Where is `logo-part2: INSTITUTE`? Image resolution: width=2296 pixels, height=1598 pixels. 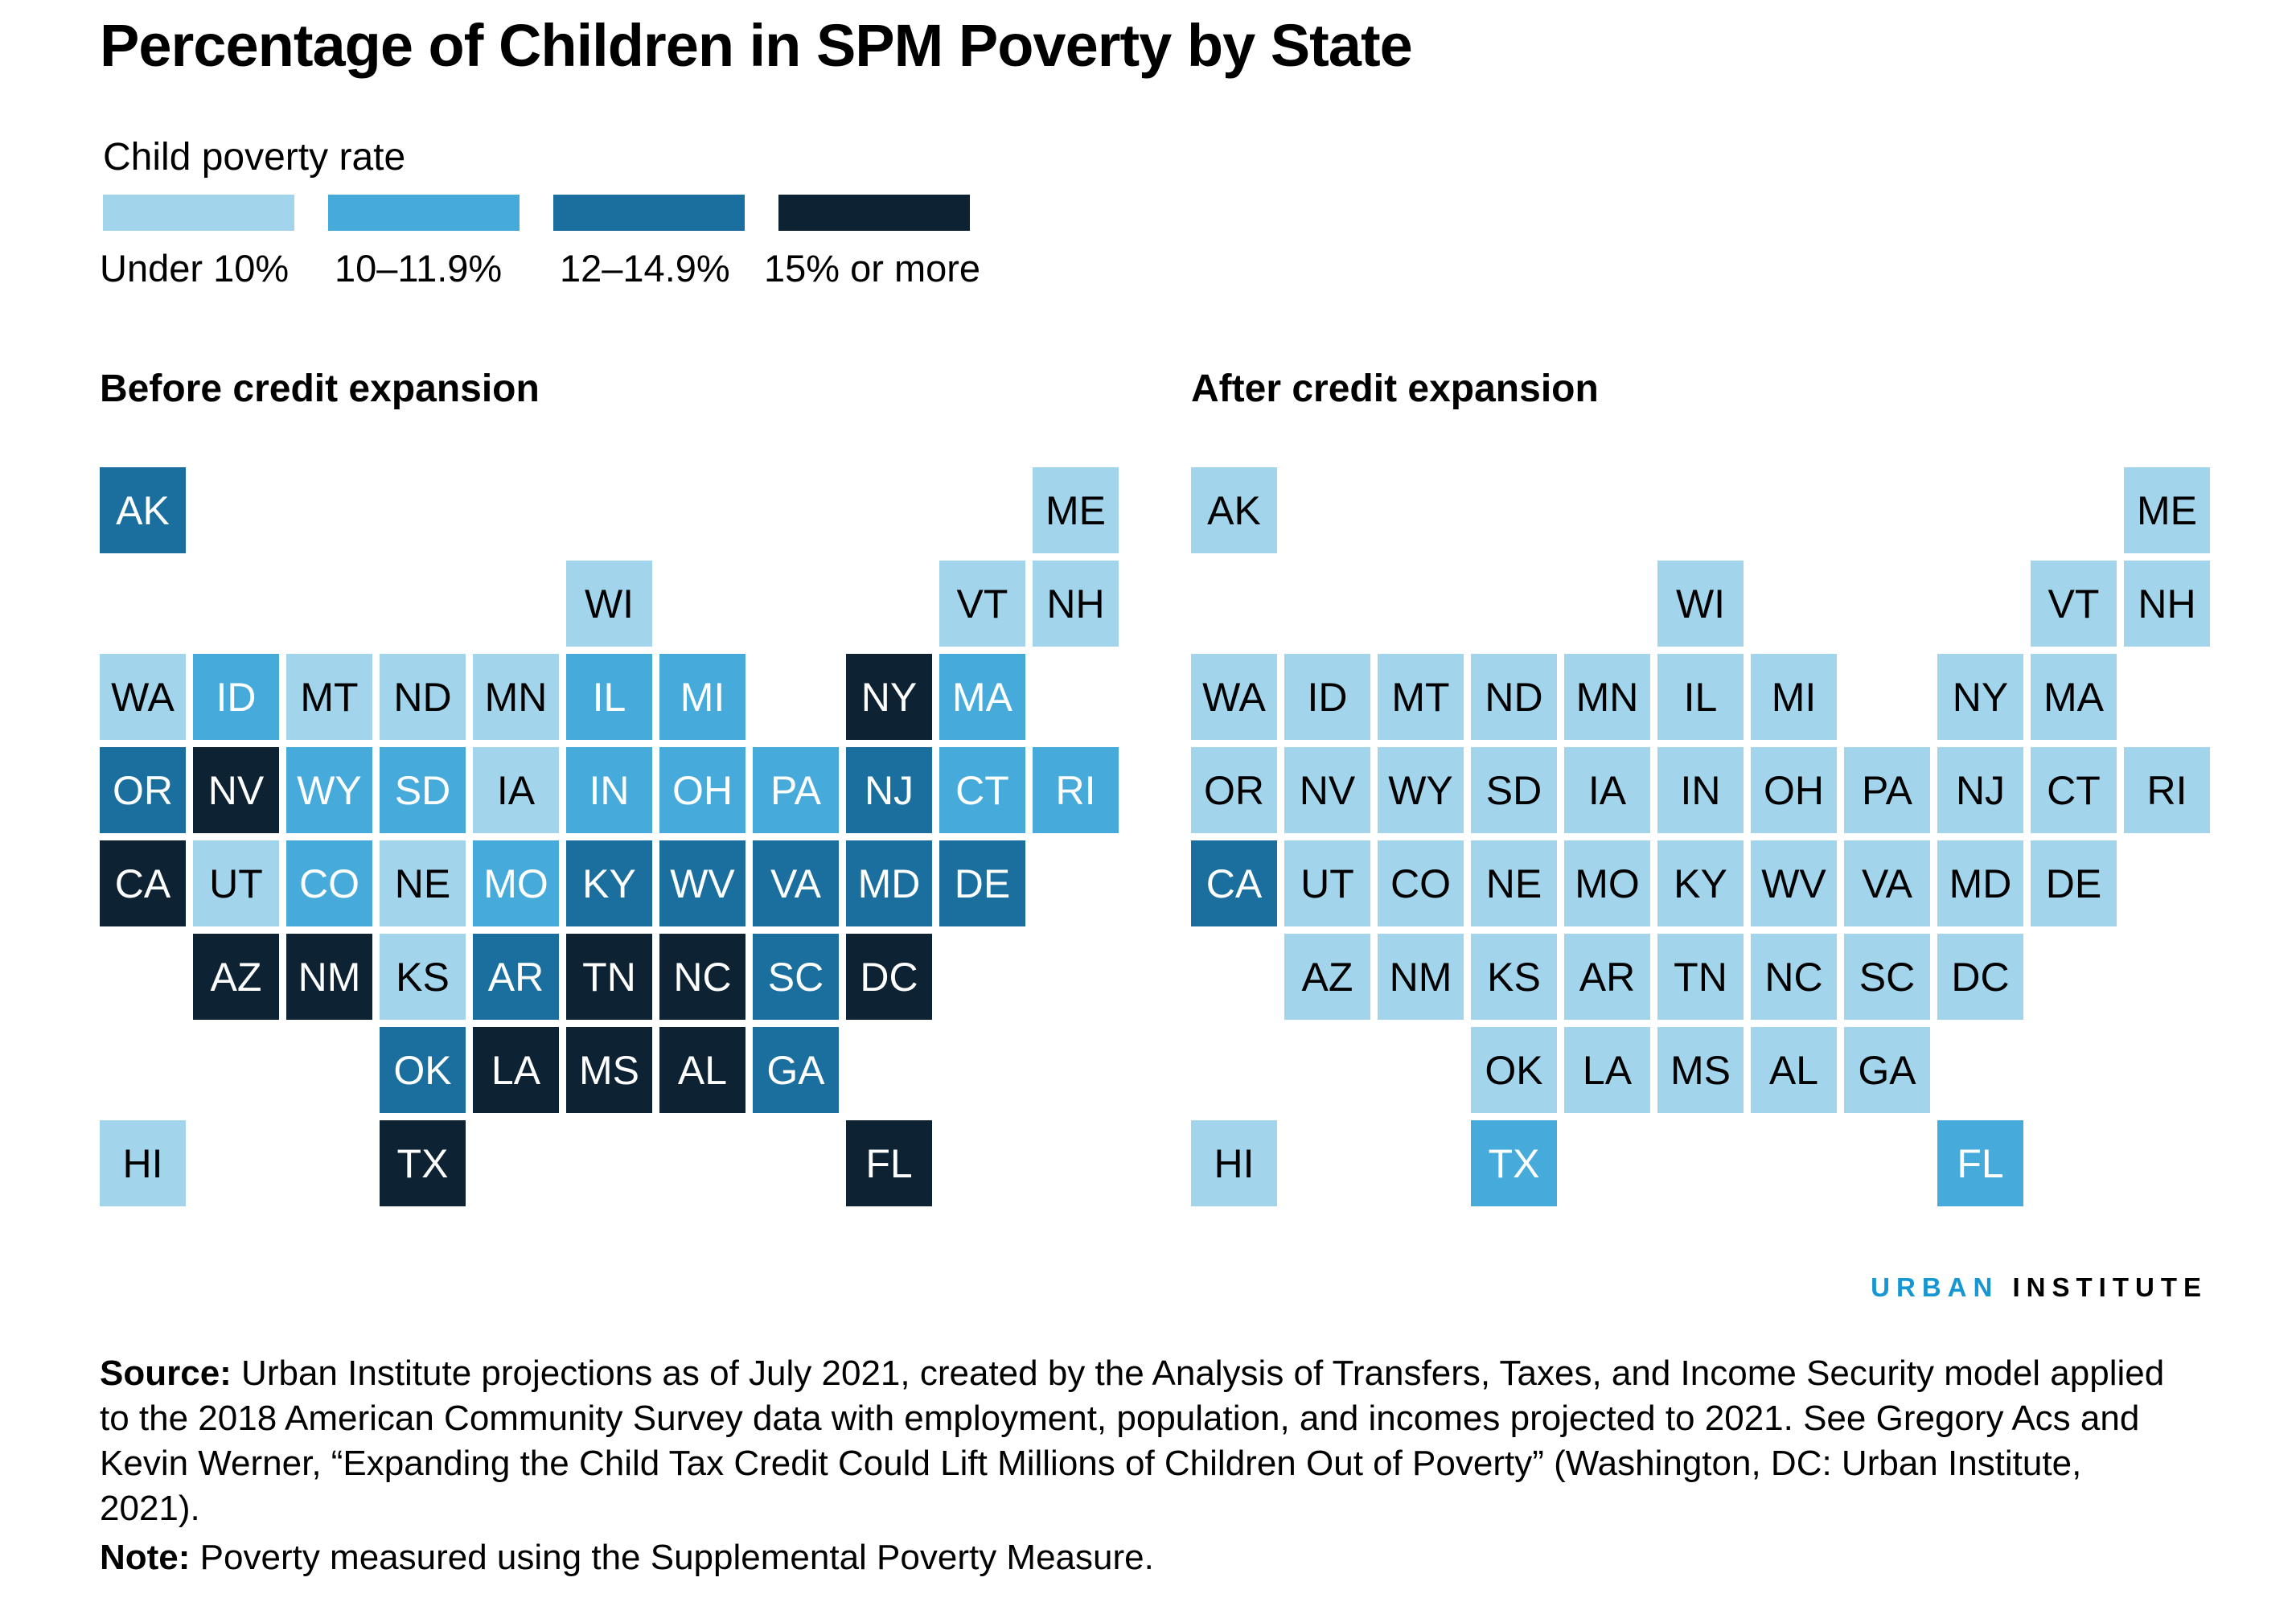
logo-part2: INSTITUTE is located at coordinates (2110, 1287).